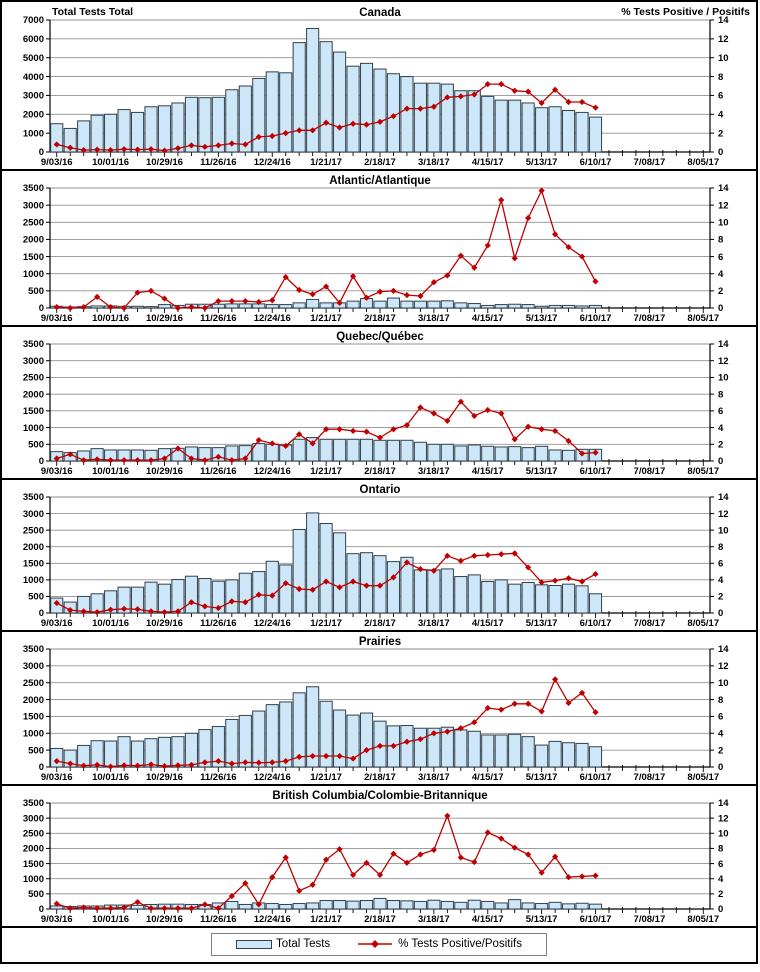 This screenshot has width=760, height=972. I want to click on svg-text: 2000, so click(33, 394).